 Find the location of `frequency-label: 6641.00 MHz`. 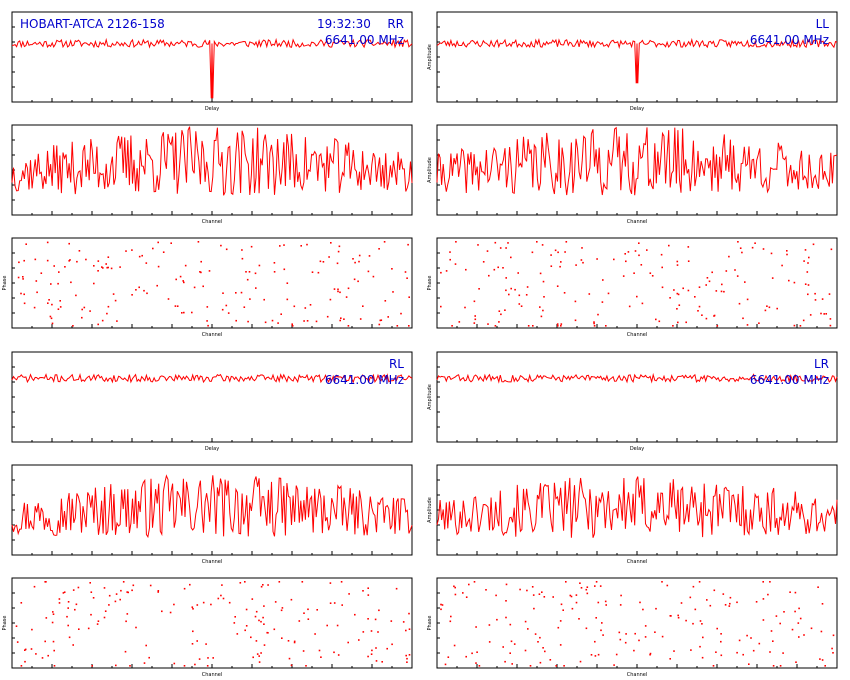

frequency-label: 6641.00 MHz is located at coordinates (789, 40).